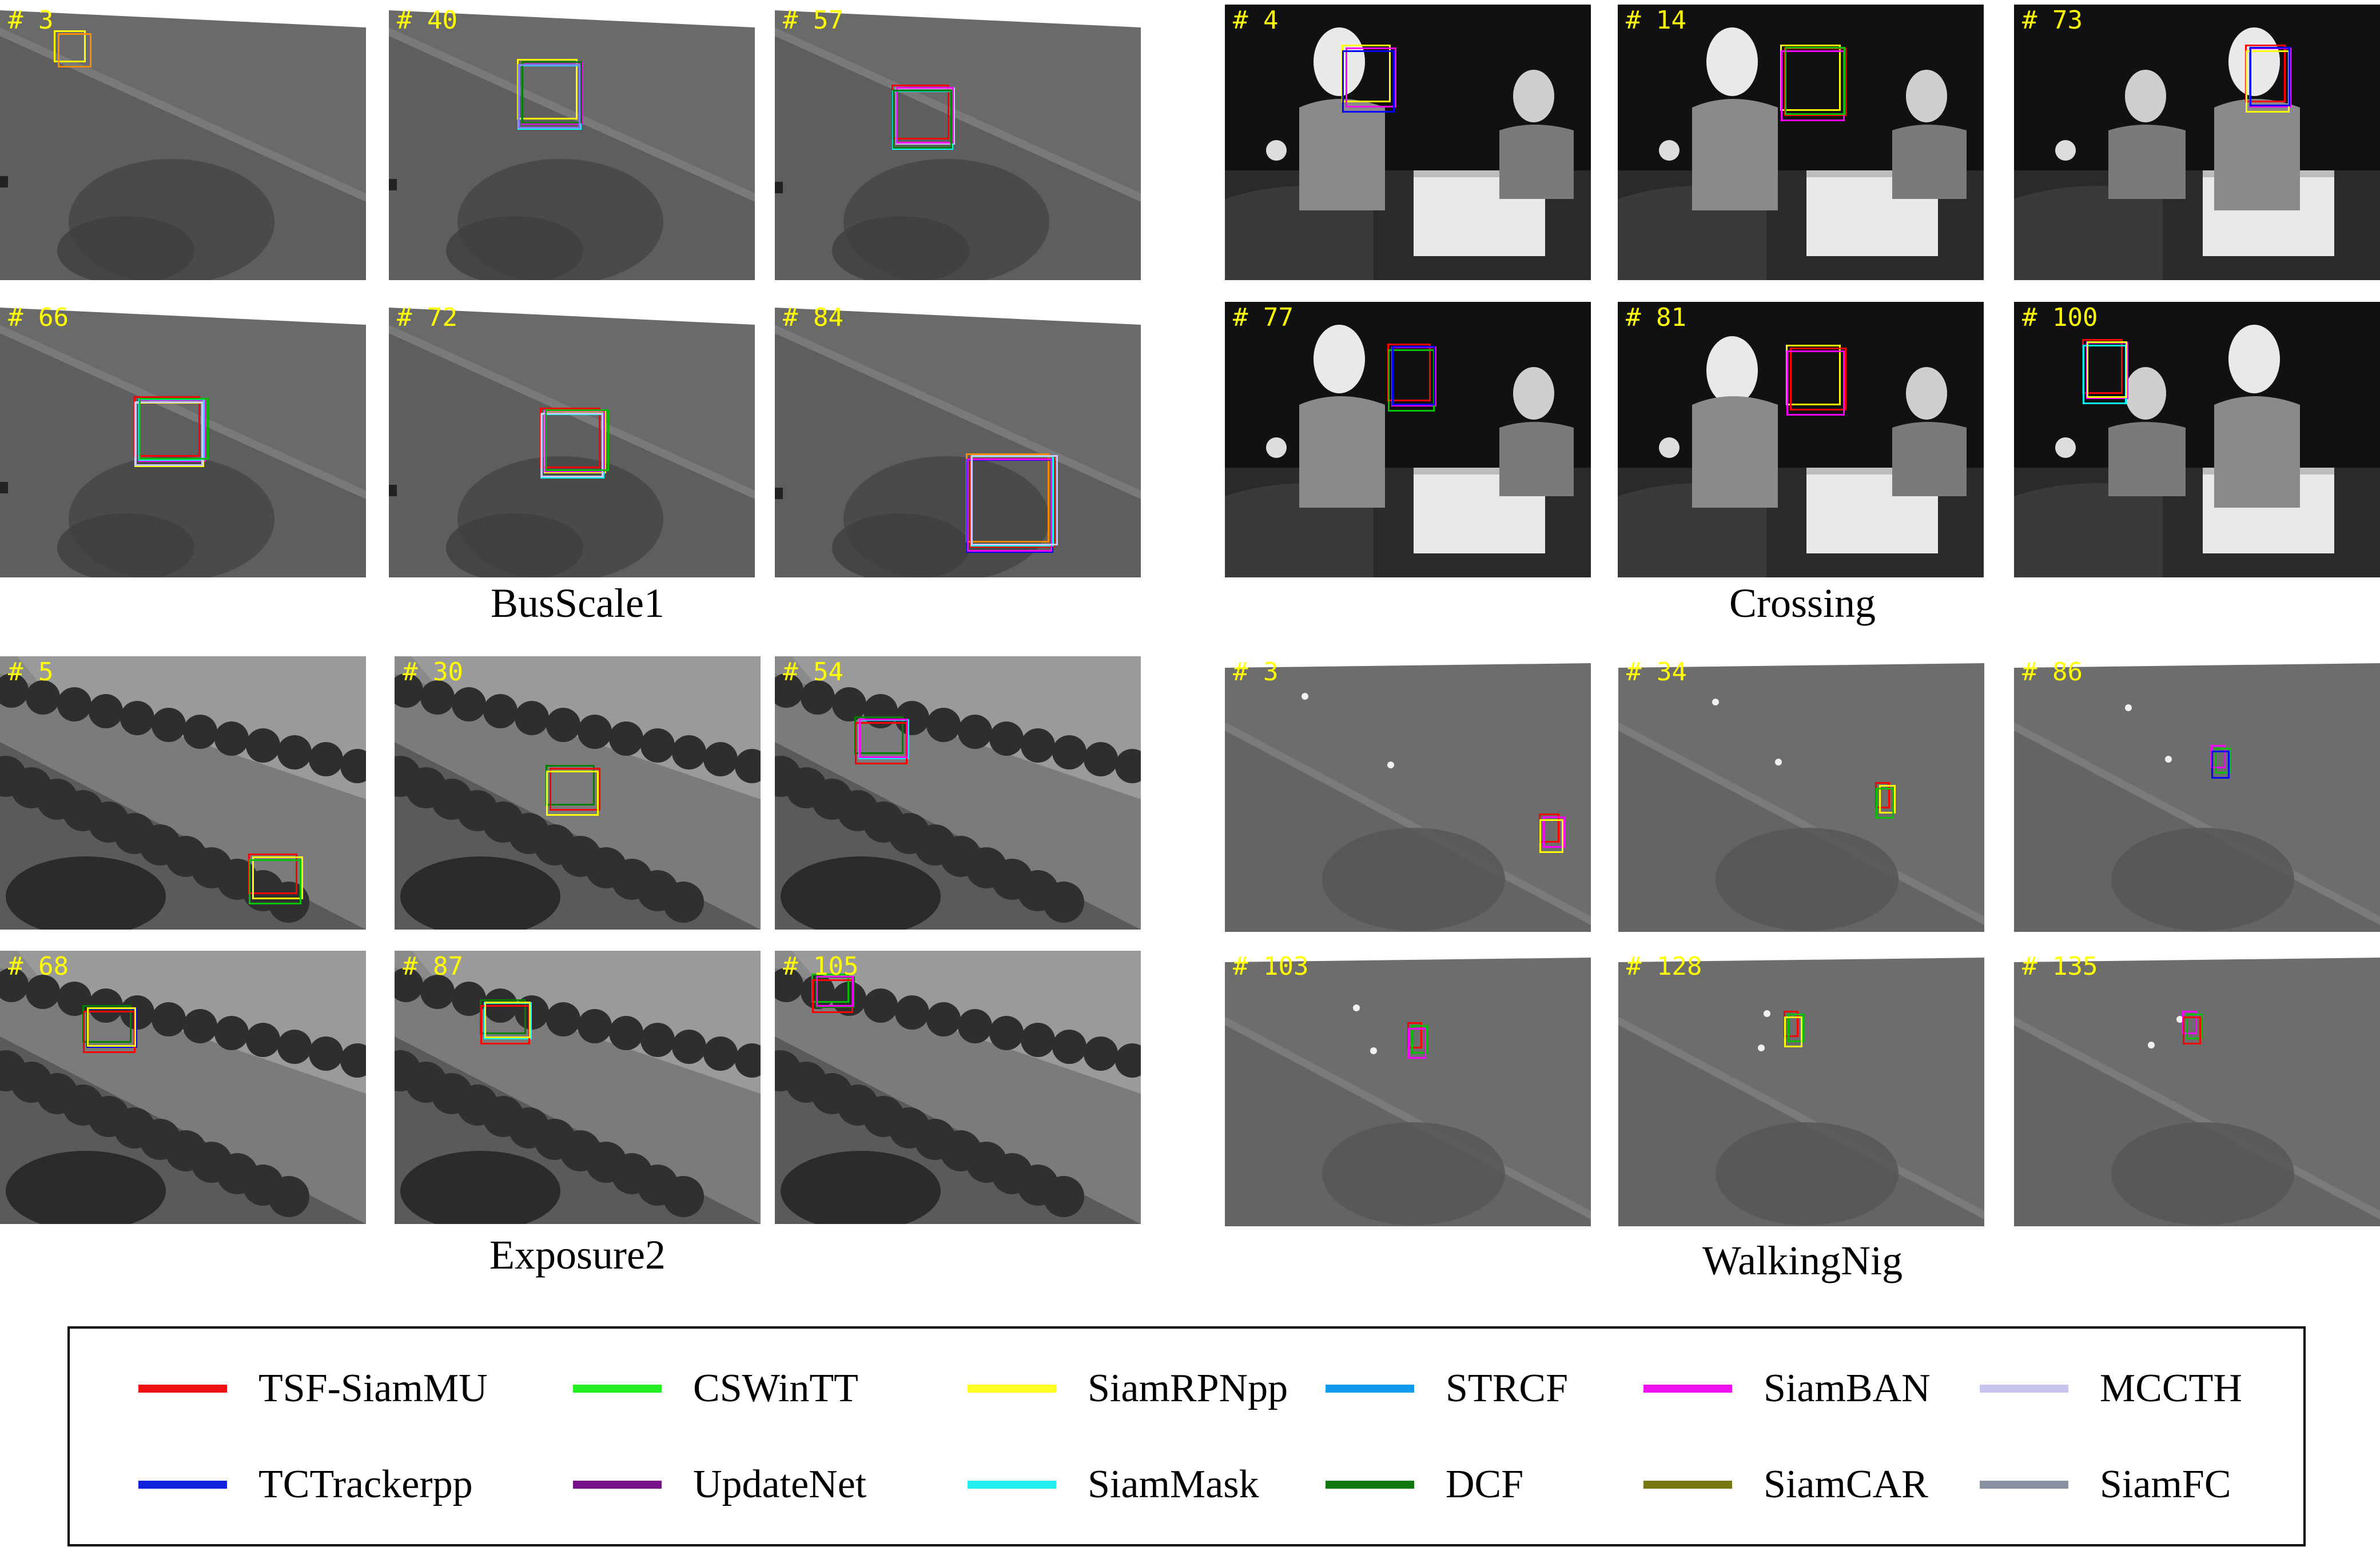  Describe the element at coordinates (775, 1388) in the screenshot. I see `legend-label: CSWinTT` at that location.